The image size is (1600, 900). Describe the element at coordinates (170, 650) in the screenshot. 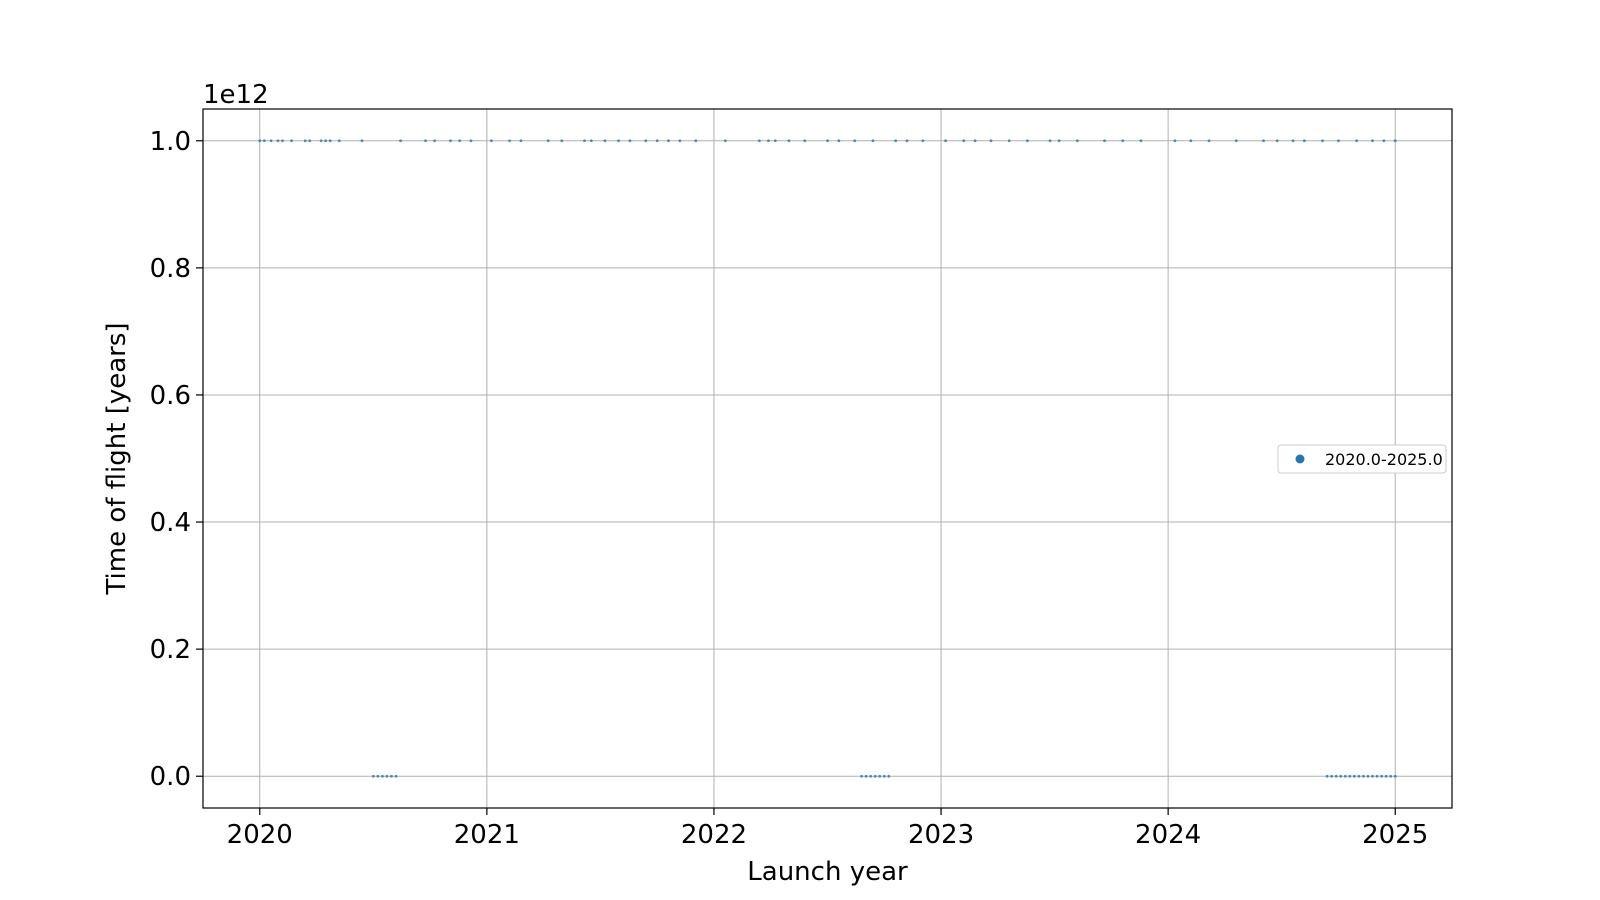

I see `y-tick-label: 0.2` at that location.